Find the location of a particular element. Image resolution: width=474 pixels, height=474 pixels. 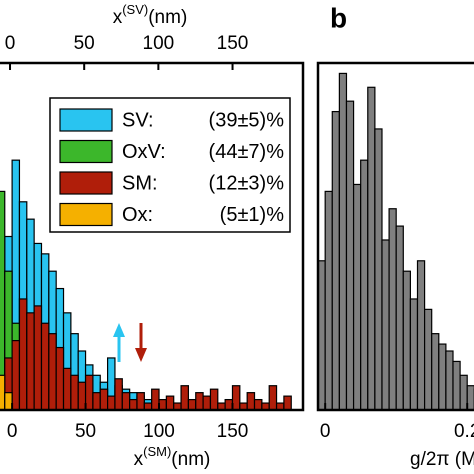

legend-share: (5±1)% is located at coordinates (252, 215).